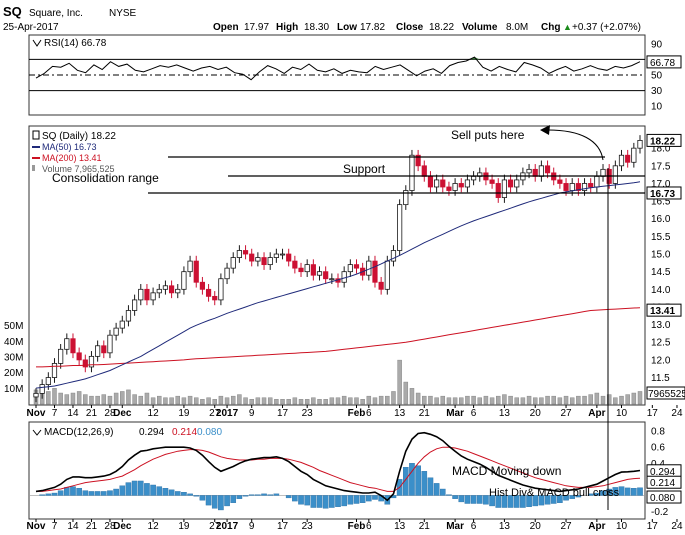 This screenshot has height=535, width=685. What do you see at coordinates (78, 169) in the screenshot?
I see `volume-legend-text: Volume 7,965,525` at bounding box center [78, 169].